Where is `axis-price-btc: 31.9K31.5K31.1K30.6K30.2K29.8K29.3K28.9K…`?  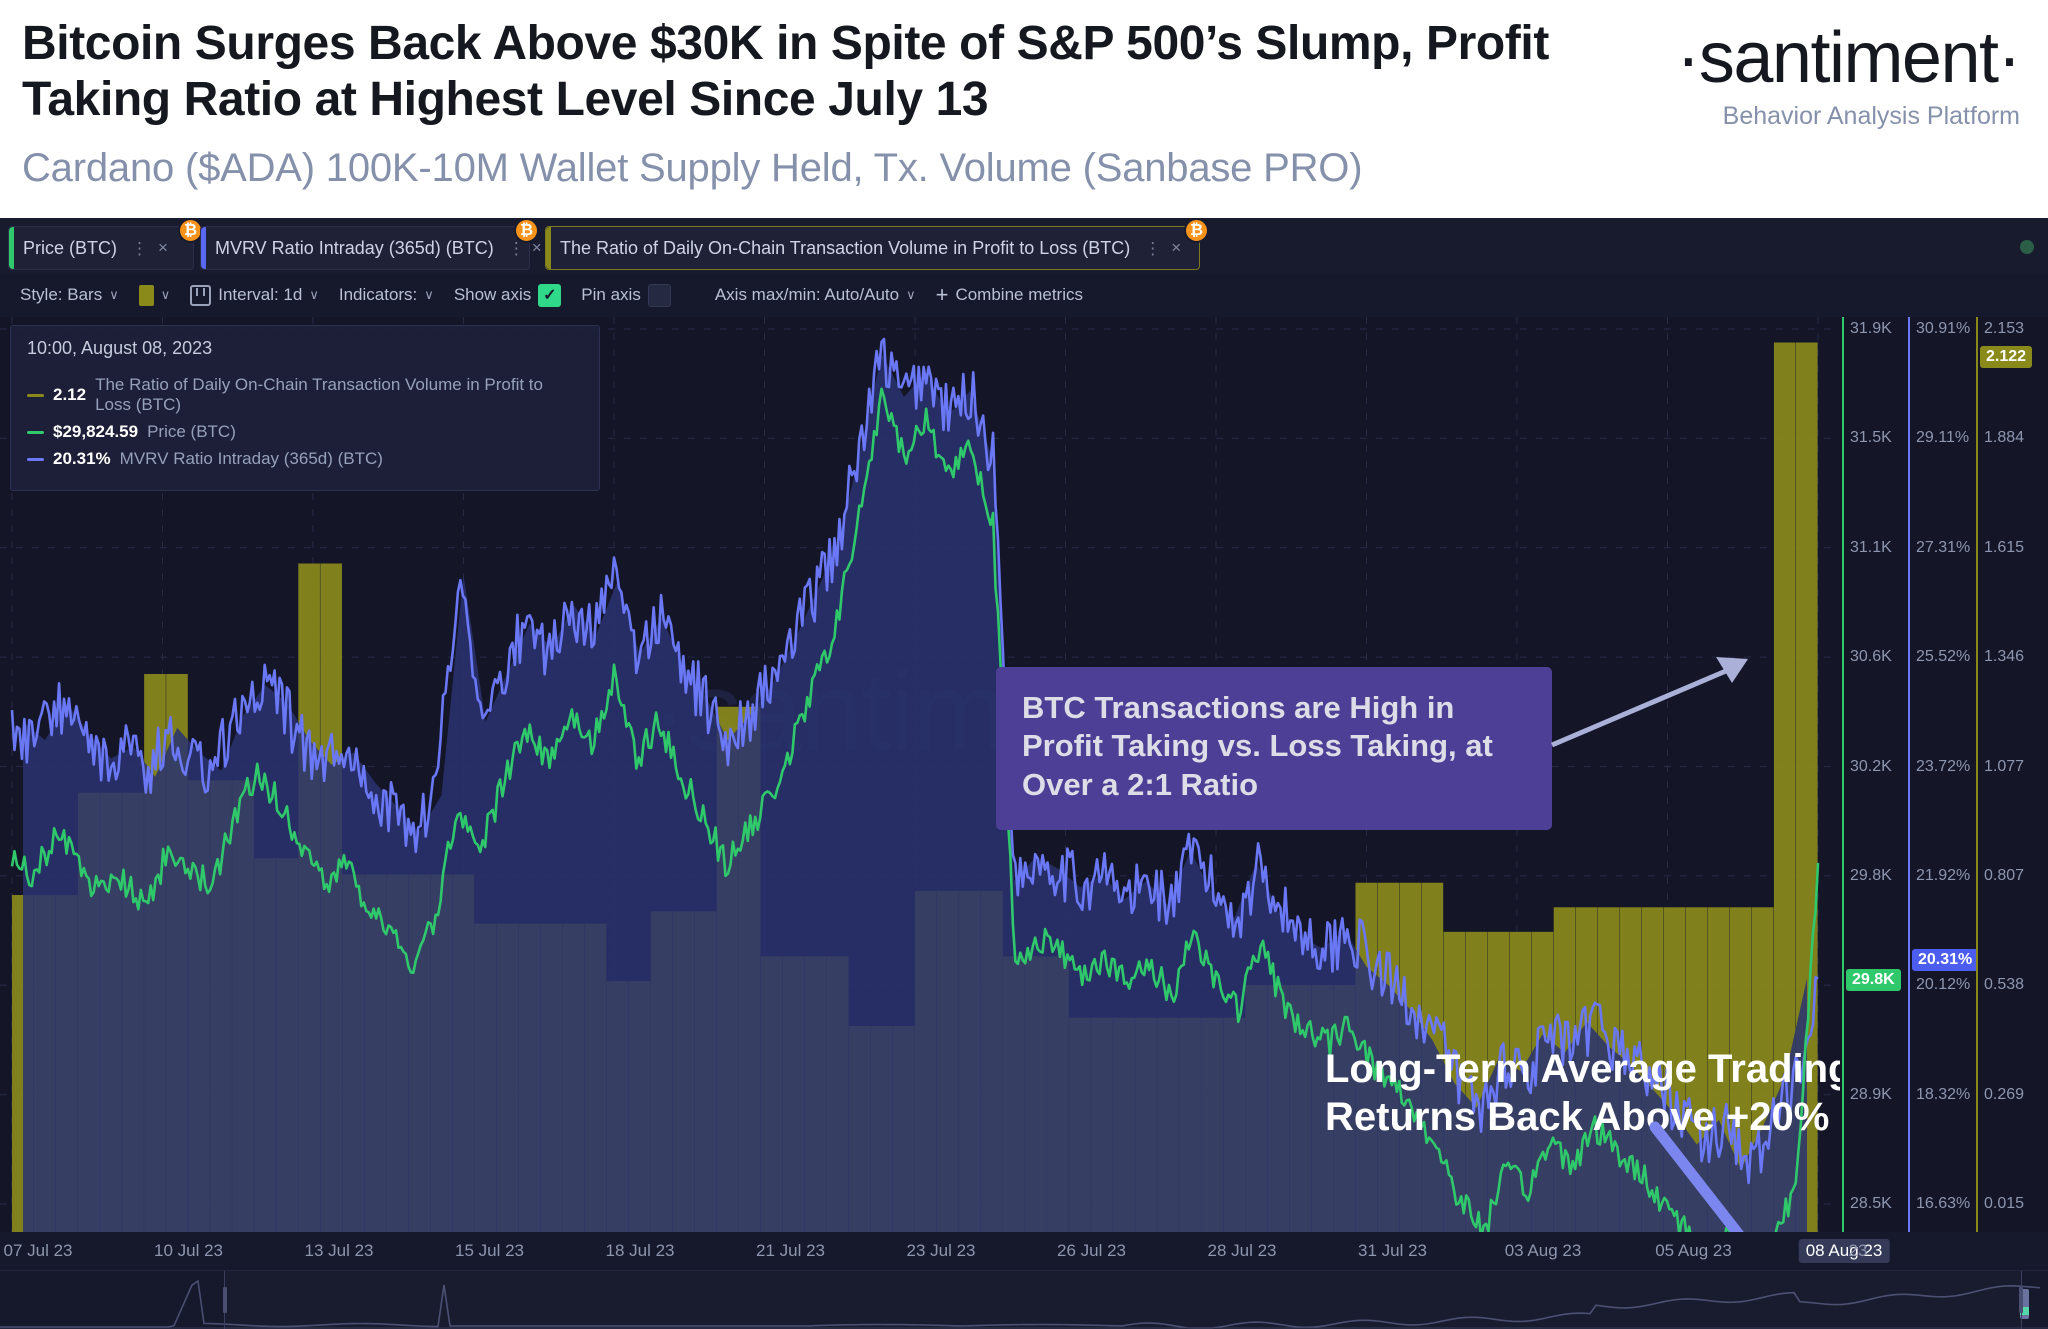
axis-price-btc: 31.9K31.5K31.1K30.6K30.2K29.8K29.3K28.9K… is located at coordinates (1875, 774).